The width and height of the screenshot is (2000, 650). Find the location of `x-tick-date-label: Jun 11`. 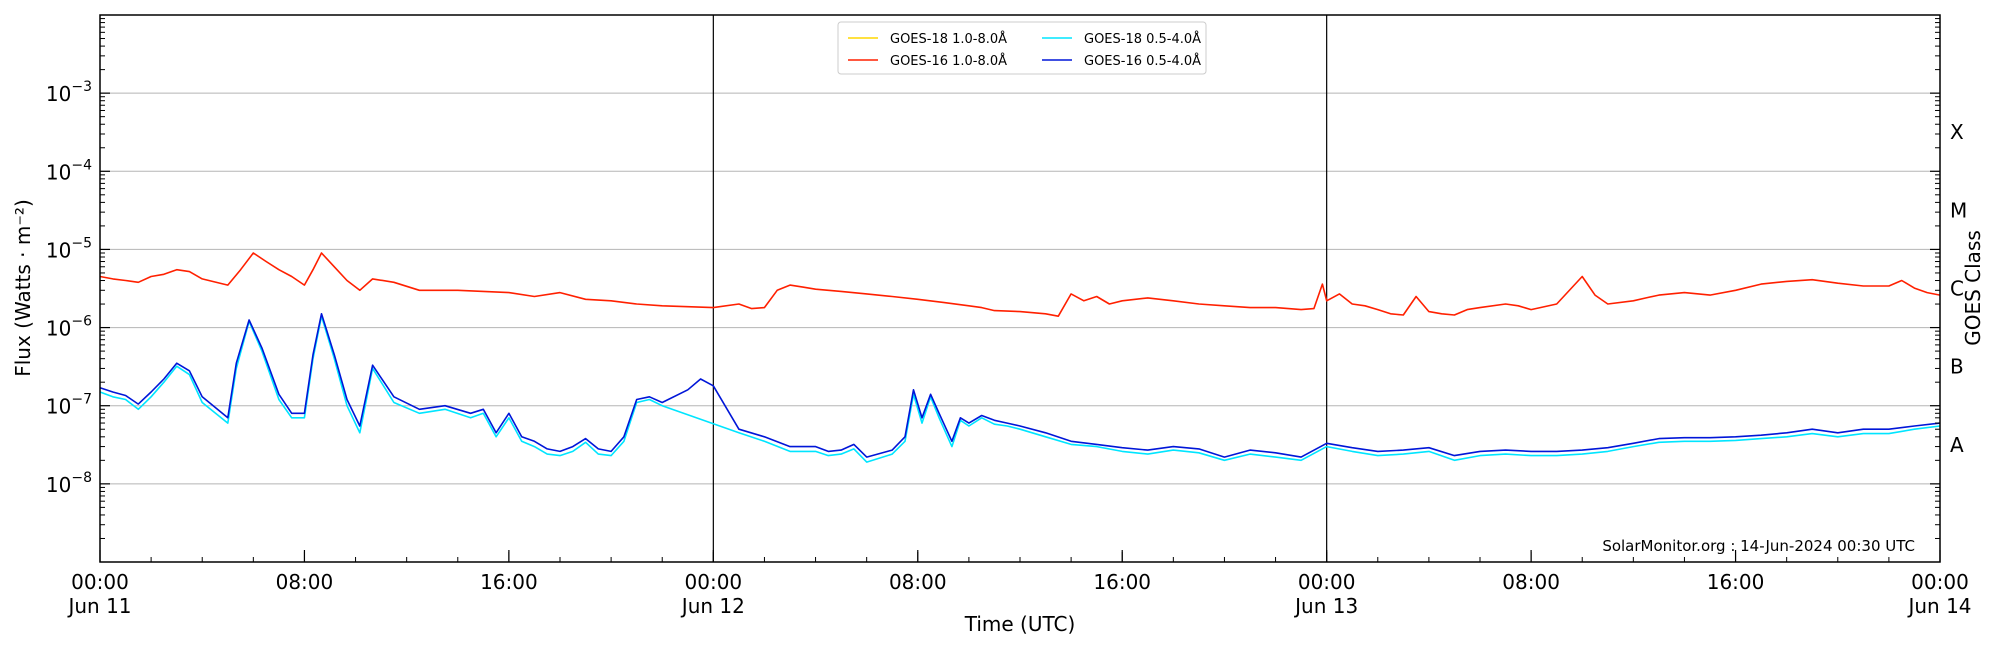

x-tick-date-label: Jun 11 is located at coordinates (98, 606).